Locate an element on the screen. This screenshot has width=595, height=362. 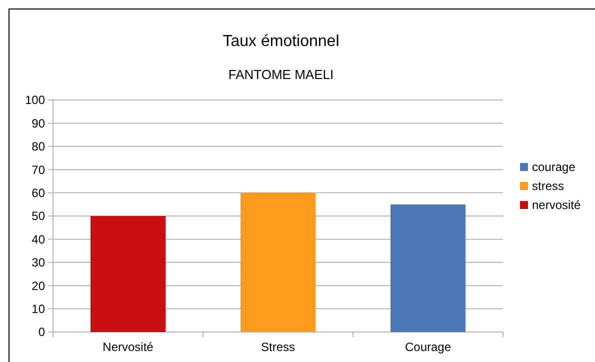
y-tick-label: 90 is located at coordinates (39, 123).